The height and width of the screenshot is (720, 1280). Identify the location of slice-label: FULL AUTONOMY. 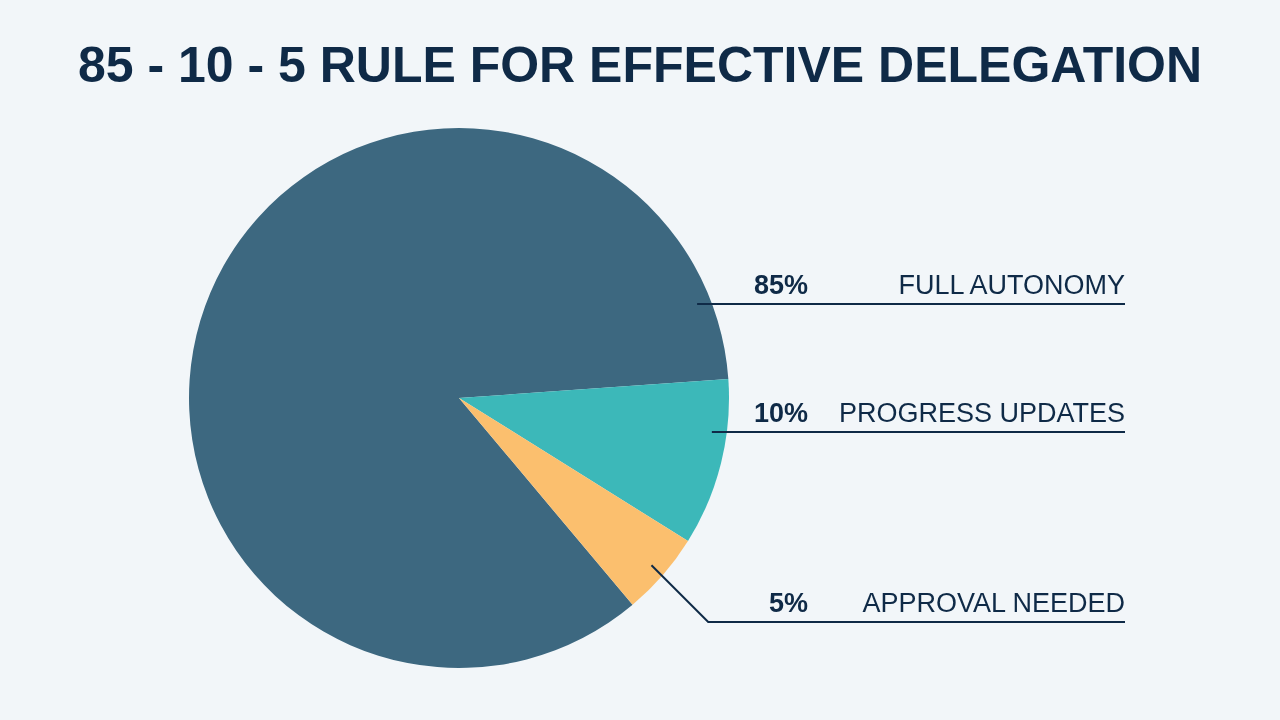
(1011, 285).